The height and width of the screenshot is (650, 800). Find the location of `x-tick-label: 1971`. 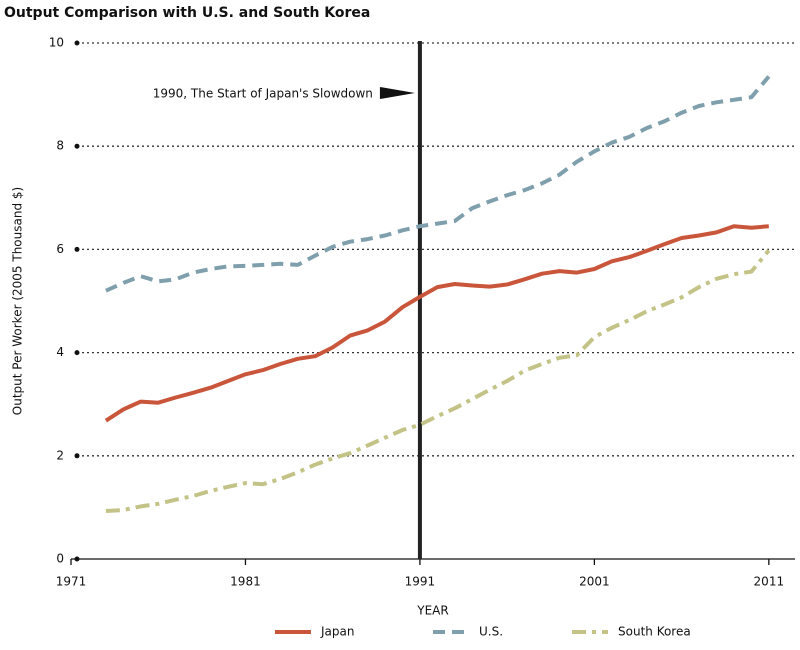

x-tick-label: 1971 is located at coordinates (71, 582).